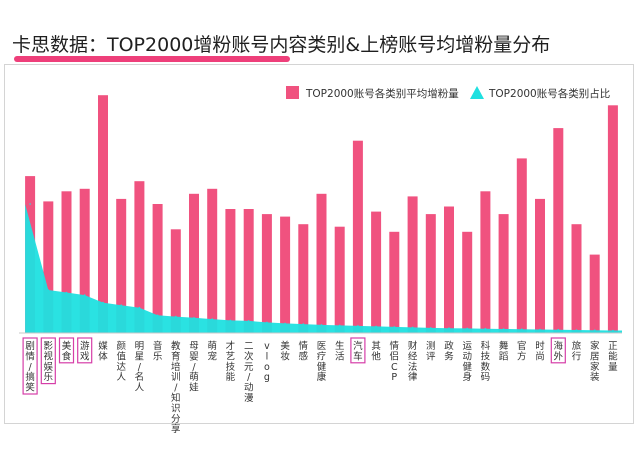 The height and width of the screenshot is (452, 640). I want to click on x-tick-label-29: 海外, so click(558, 350).